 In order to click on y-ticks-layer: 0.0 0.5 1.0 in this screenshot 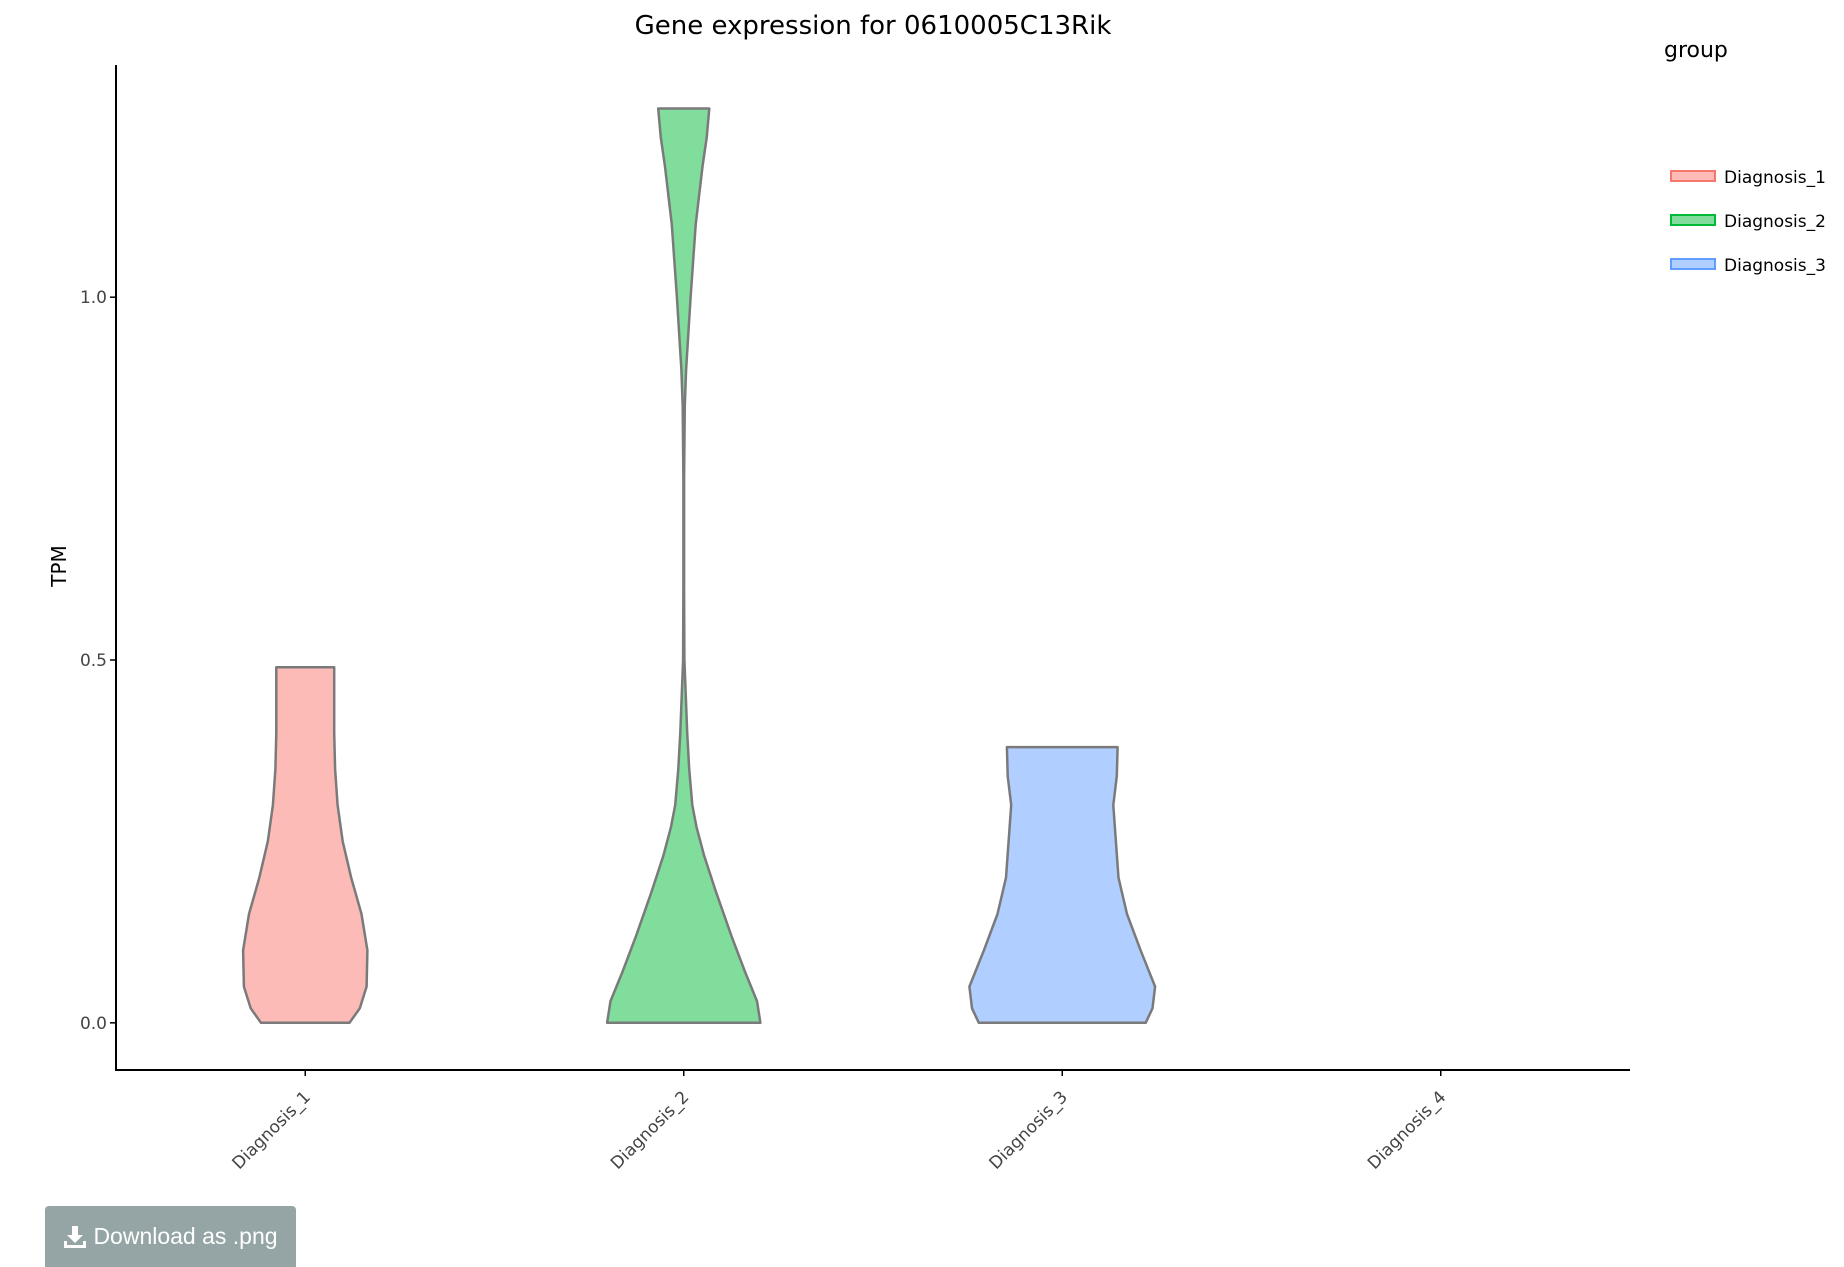, I will do `click(98, 661)`.